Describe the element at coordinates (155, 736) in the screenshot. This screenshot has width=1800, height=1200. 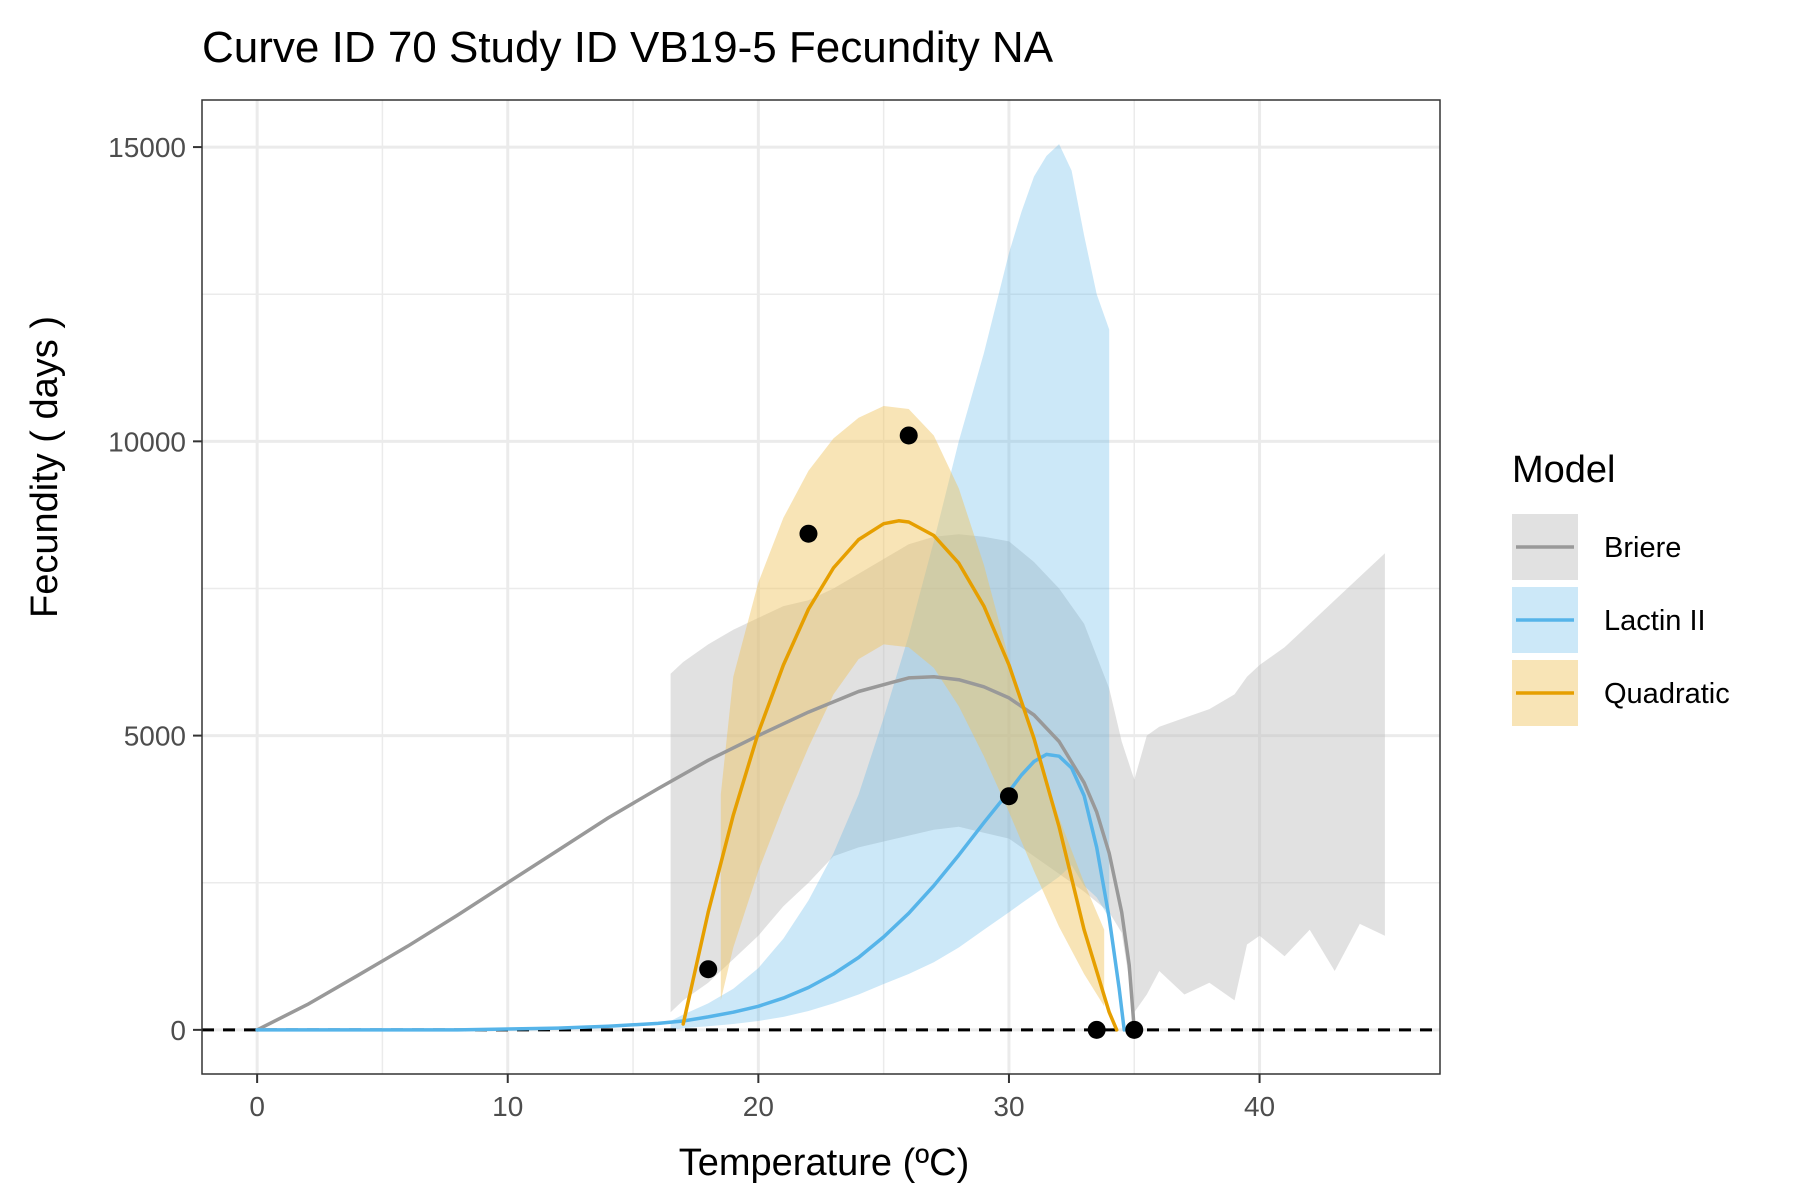
I see `y-tick-label: 5000` at that location.